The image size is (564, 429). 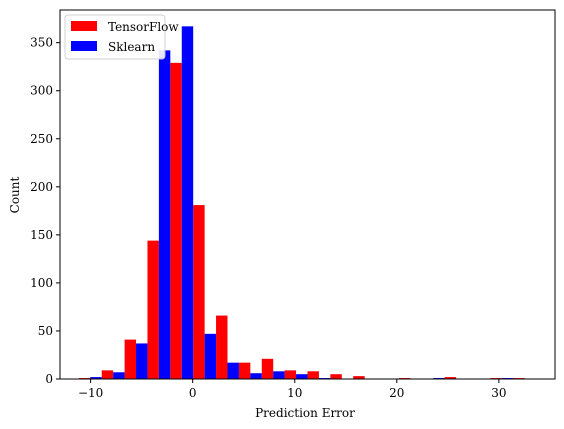 I want to click on y-tick-label: 50, so click(x=45, y=331).